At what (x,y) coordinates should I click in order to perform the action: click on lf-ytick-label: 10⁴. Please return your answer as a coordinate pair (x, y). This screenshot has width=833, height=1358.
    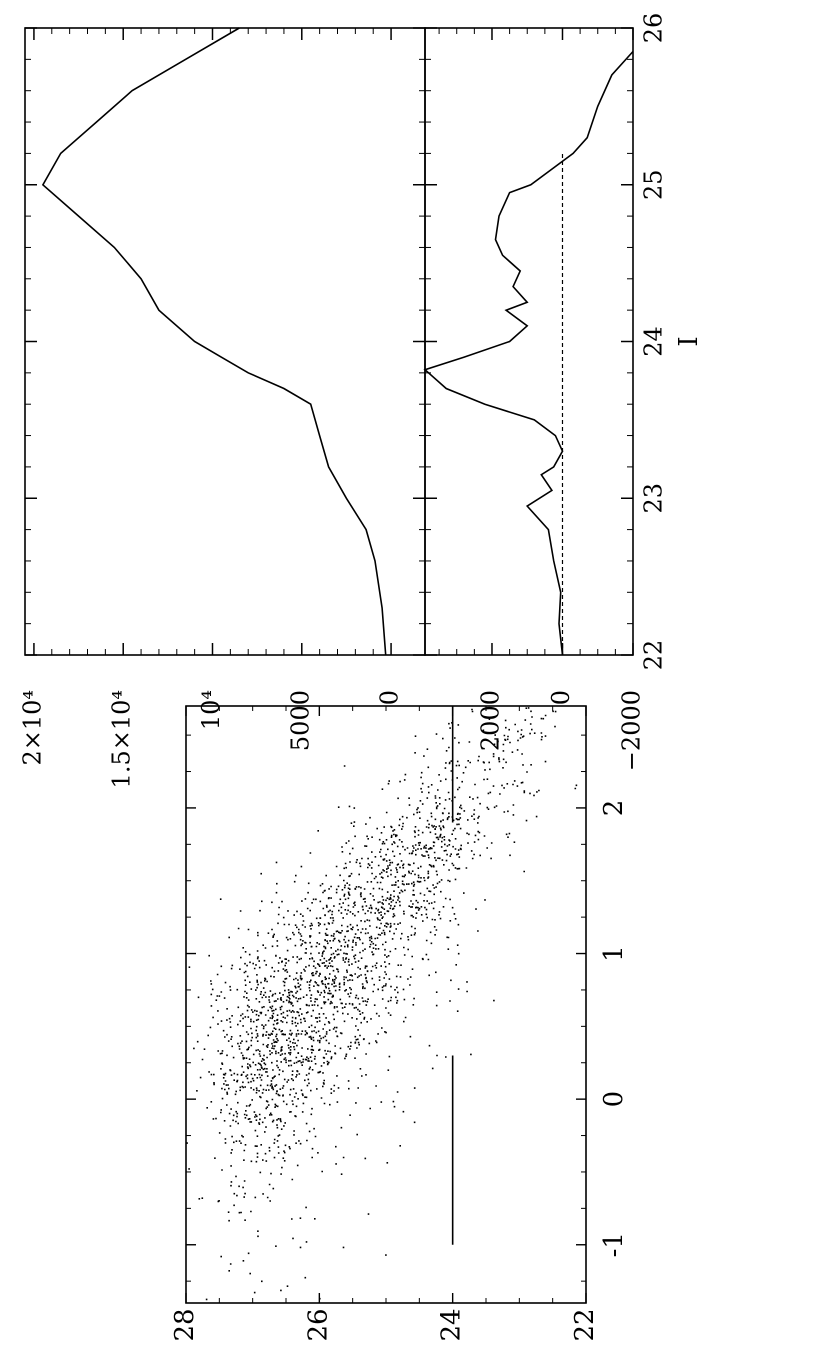
    Looking at the image, I should click on (211, 710).